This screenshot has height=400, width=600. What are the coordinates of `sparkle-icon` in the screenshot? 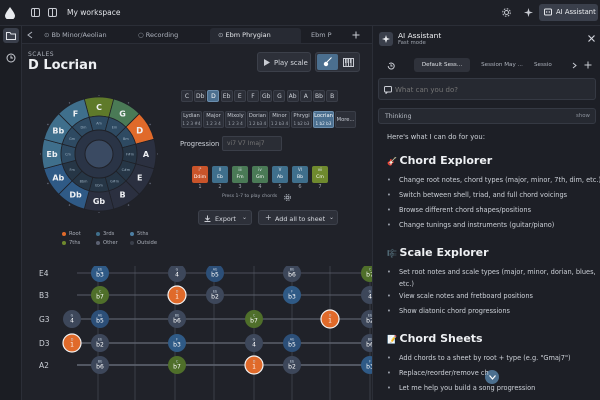 It's located at (528, 12).